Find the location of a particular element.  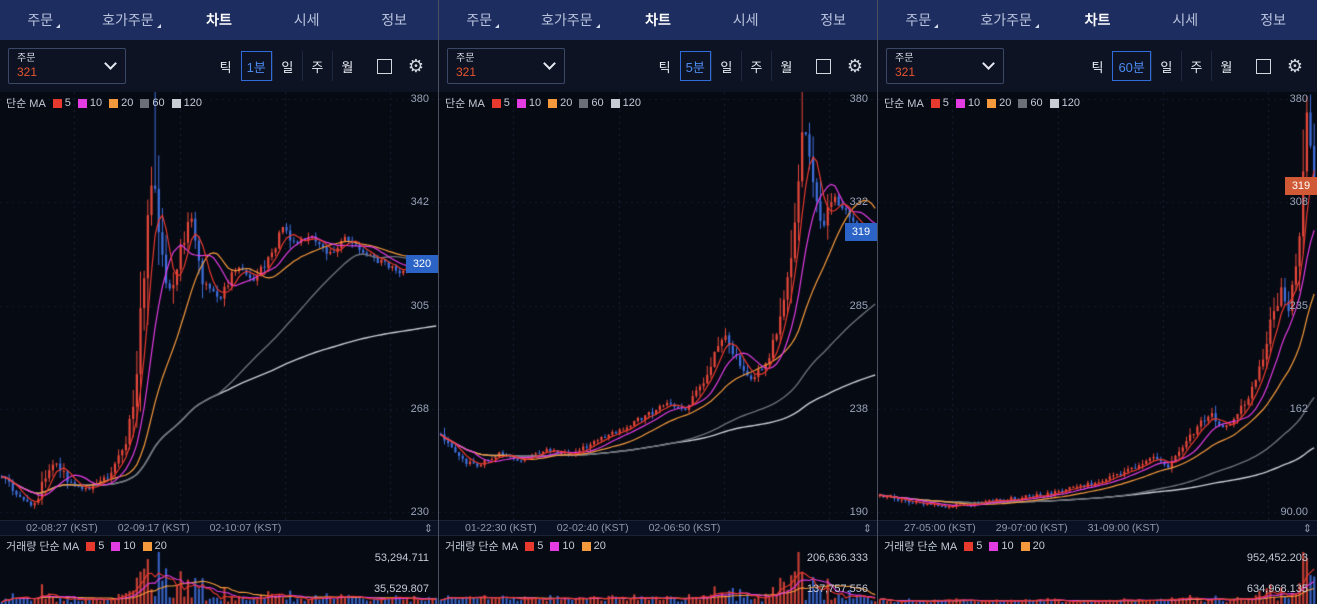

y-axis-tick: 235 is located at coordinates (1298, 305).